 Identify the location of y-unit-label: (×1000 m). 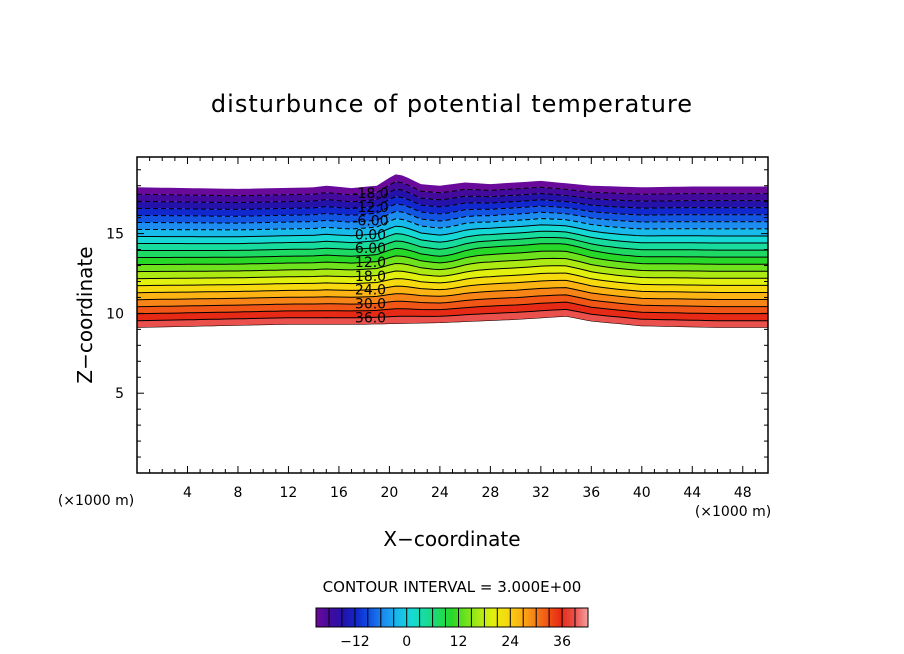
(96, 501).